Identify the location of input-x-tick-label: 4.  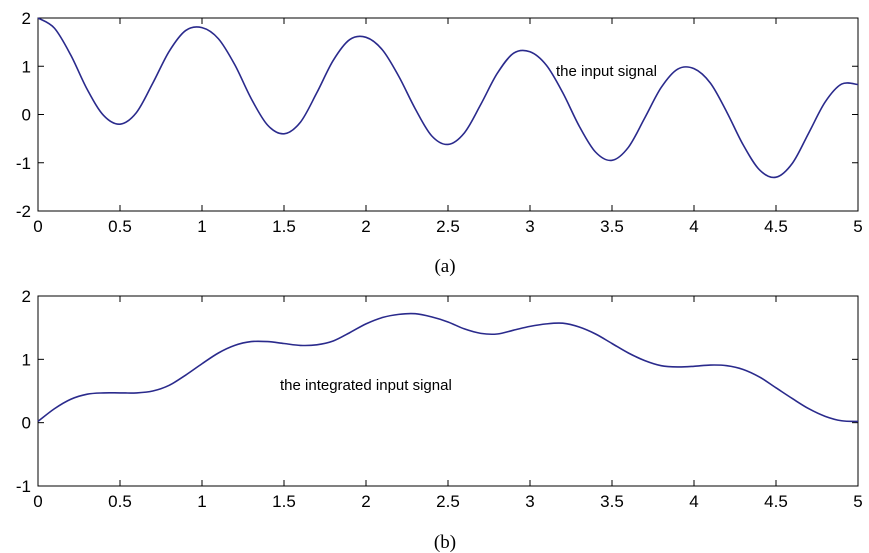
(693, 226).